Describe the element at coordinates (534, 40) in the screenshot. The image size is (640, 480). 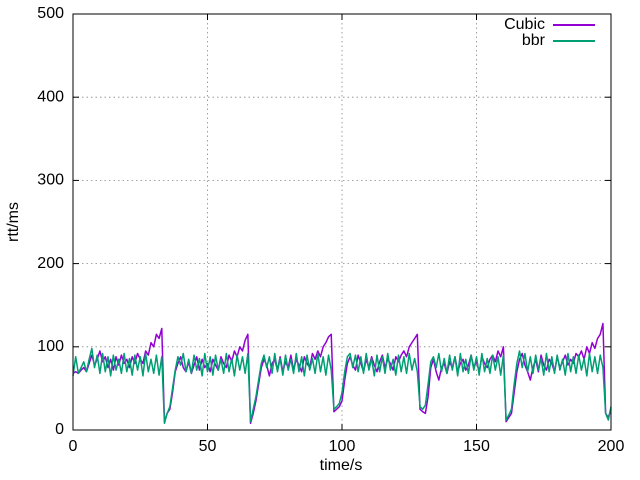
I see `legend-label: bbr` at that location.